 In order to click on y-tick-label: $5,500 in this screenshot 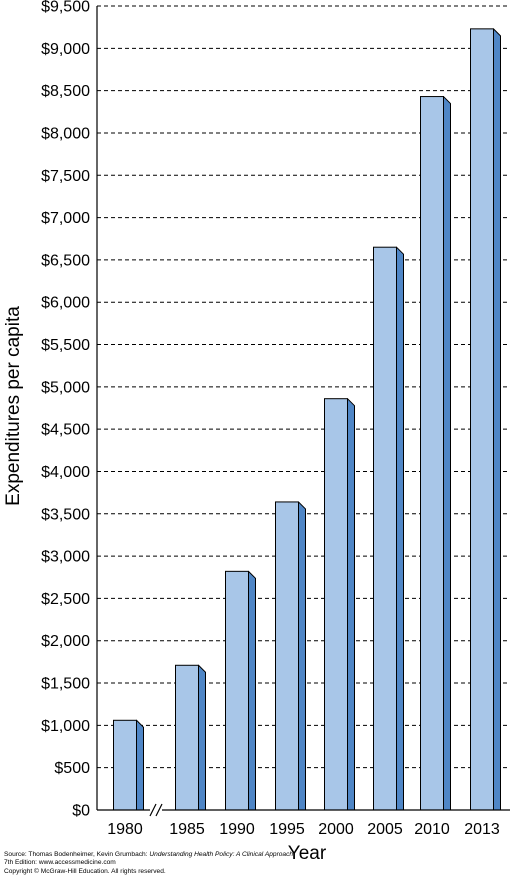, I will do `click(65, 345)`.